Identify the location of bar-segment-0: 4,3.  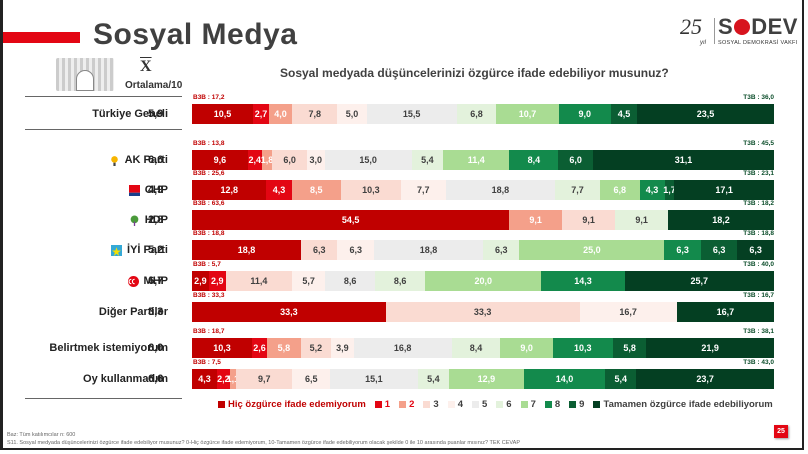
(204, 379).